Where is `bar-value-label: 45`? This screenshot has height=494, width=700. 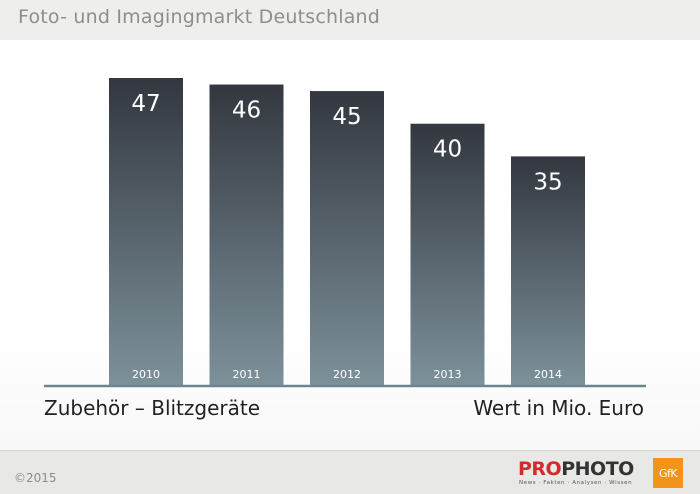 bar-value-label: 45 is located at coordinates (346, 117).